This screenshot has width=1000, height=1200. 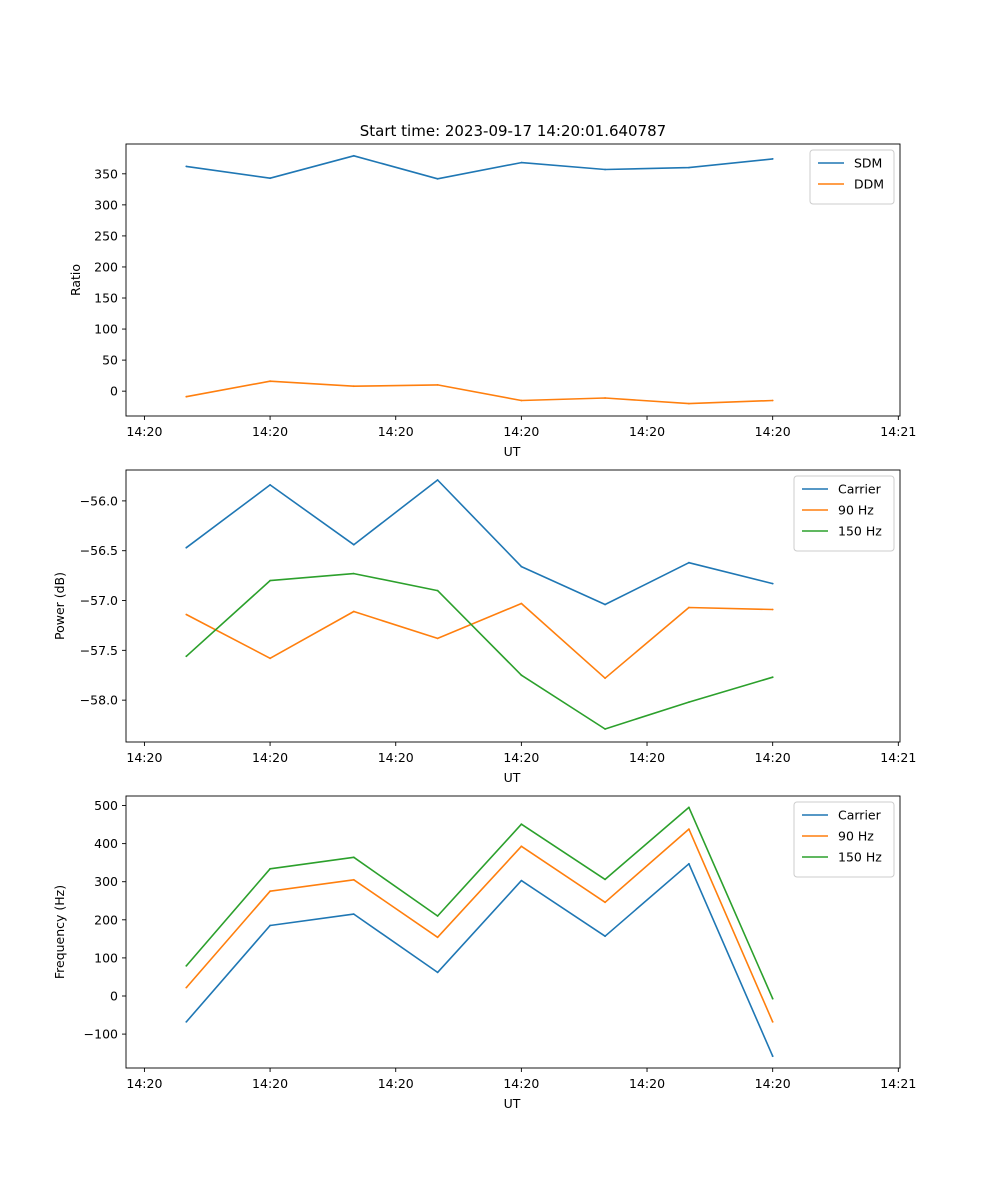 What do you see at coordinates (101, 1034) in the screenshot?
I see `y-tick-label: −100` at bounding box center [101, 1034].